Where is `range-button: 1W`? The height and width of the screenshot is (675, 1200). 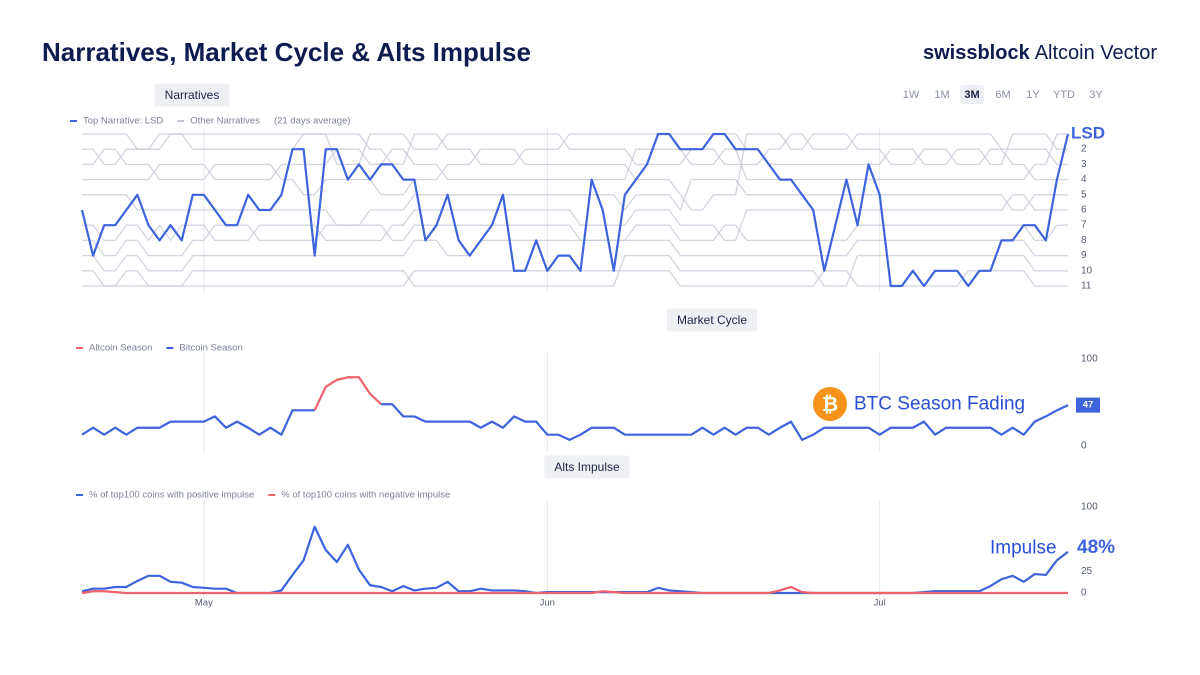
range-button: 1W is located at coordinates (911, 95).